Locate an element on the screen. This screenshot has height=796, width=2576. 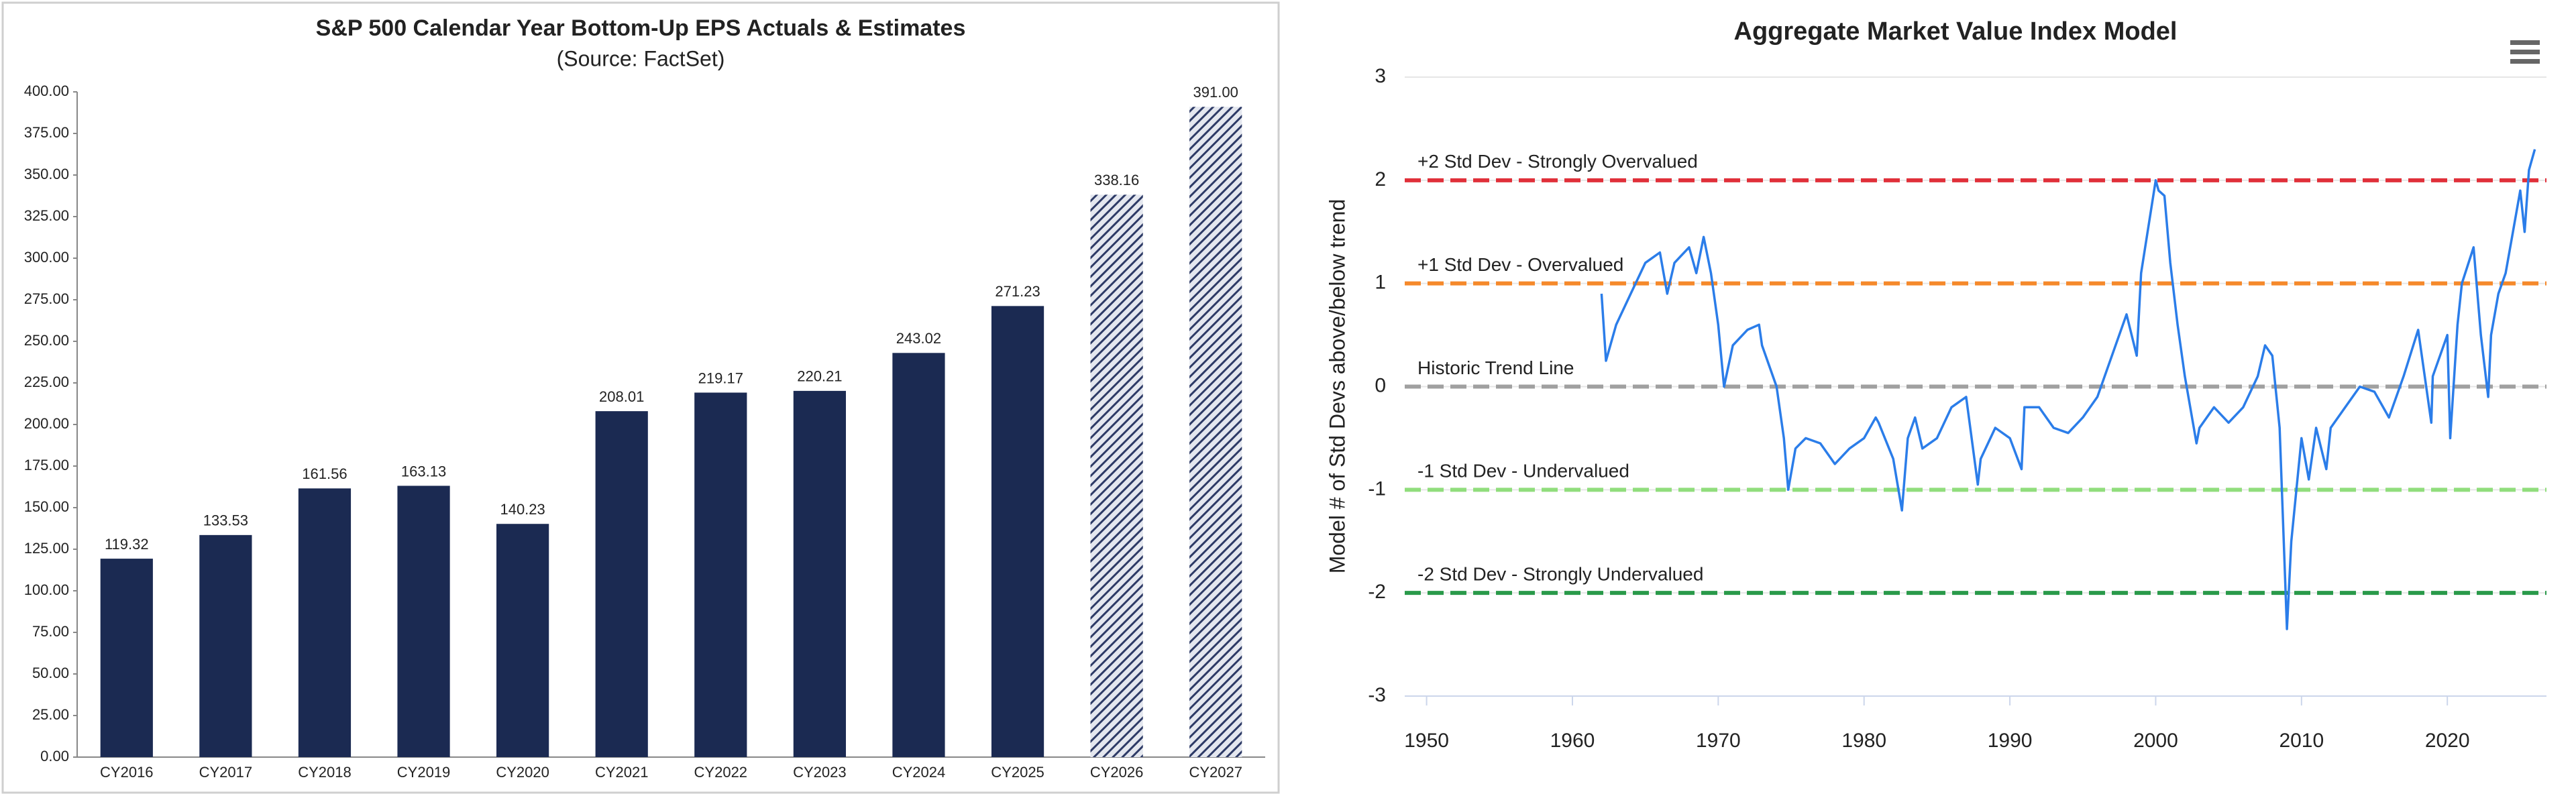
menu-button is located at coordinates (2525, 52).